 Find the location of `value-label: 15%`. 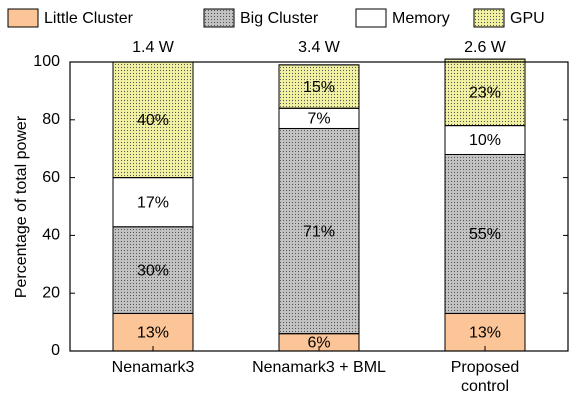

value-label: 15% is located at coordinates (319, 87).